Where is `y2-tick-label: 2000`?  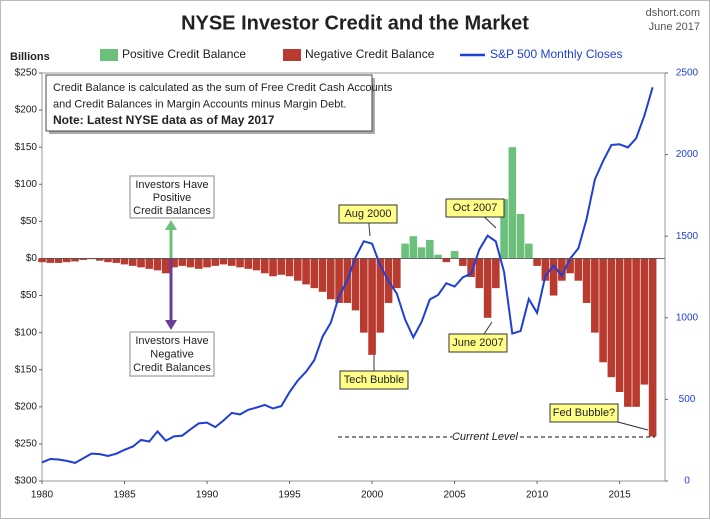 y2-tick-label: 2000 is located at coordinates (687, 154).